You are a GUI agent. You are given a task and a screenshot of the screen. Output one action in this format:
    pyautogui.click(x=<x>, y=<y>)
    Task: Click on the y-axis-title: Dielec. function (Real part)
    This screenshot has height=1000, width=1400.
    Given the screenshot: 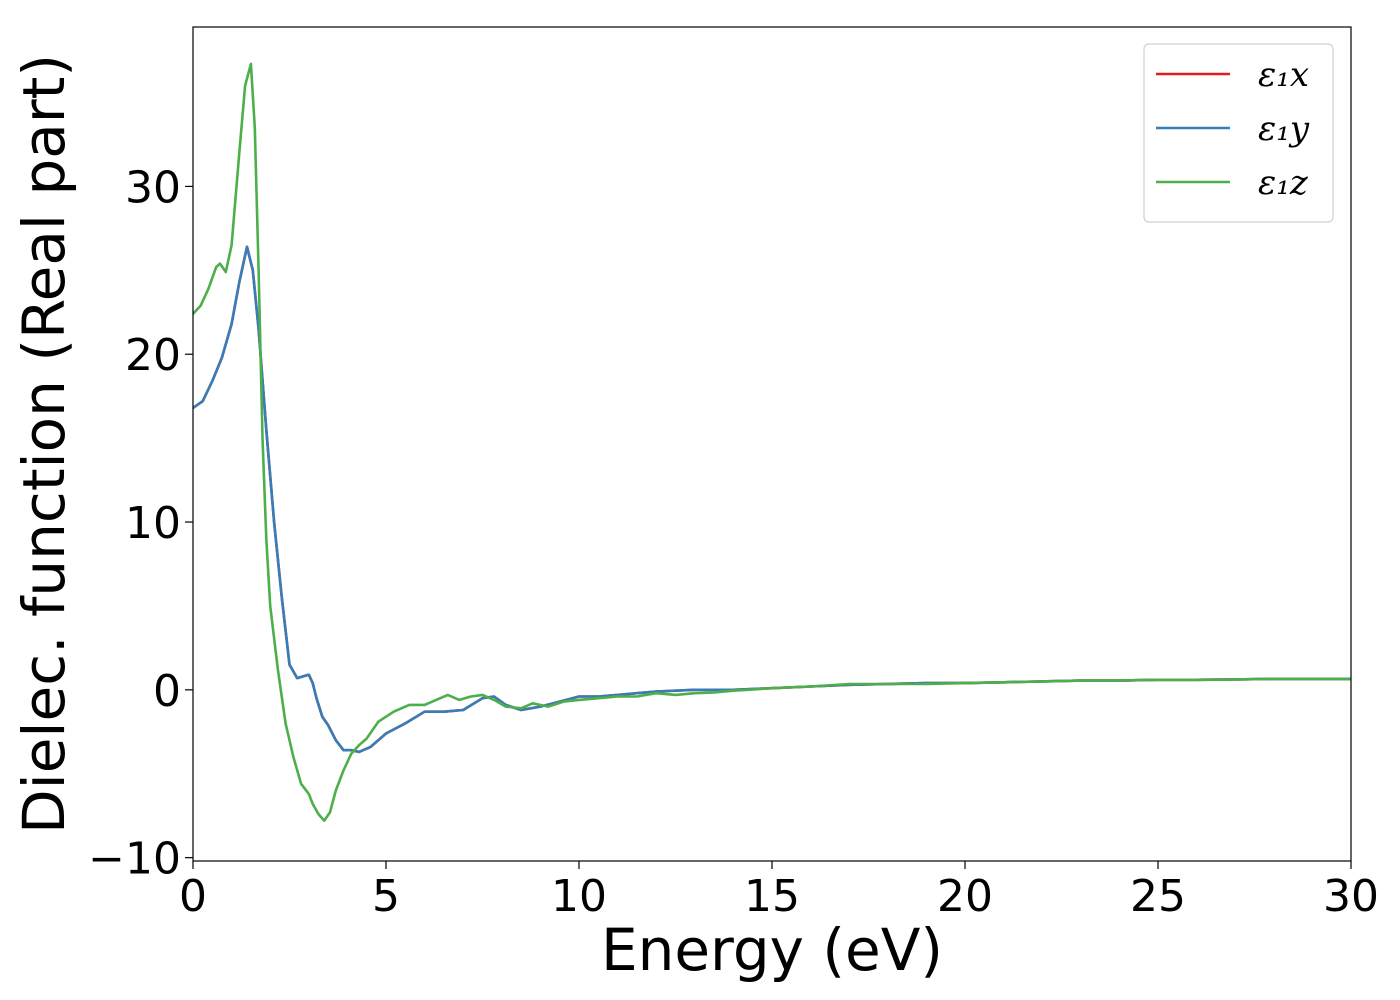 What is the action you would take?
    pyautogui.click(x=44, y=444)
    